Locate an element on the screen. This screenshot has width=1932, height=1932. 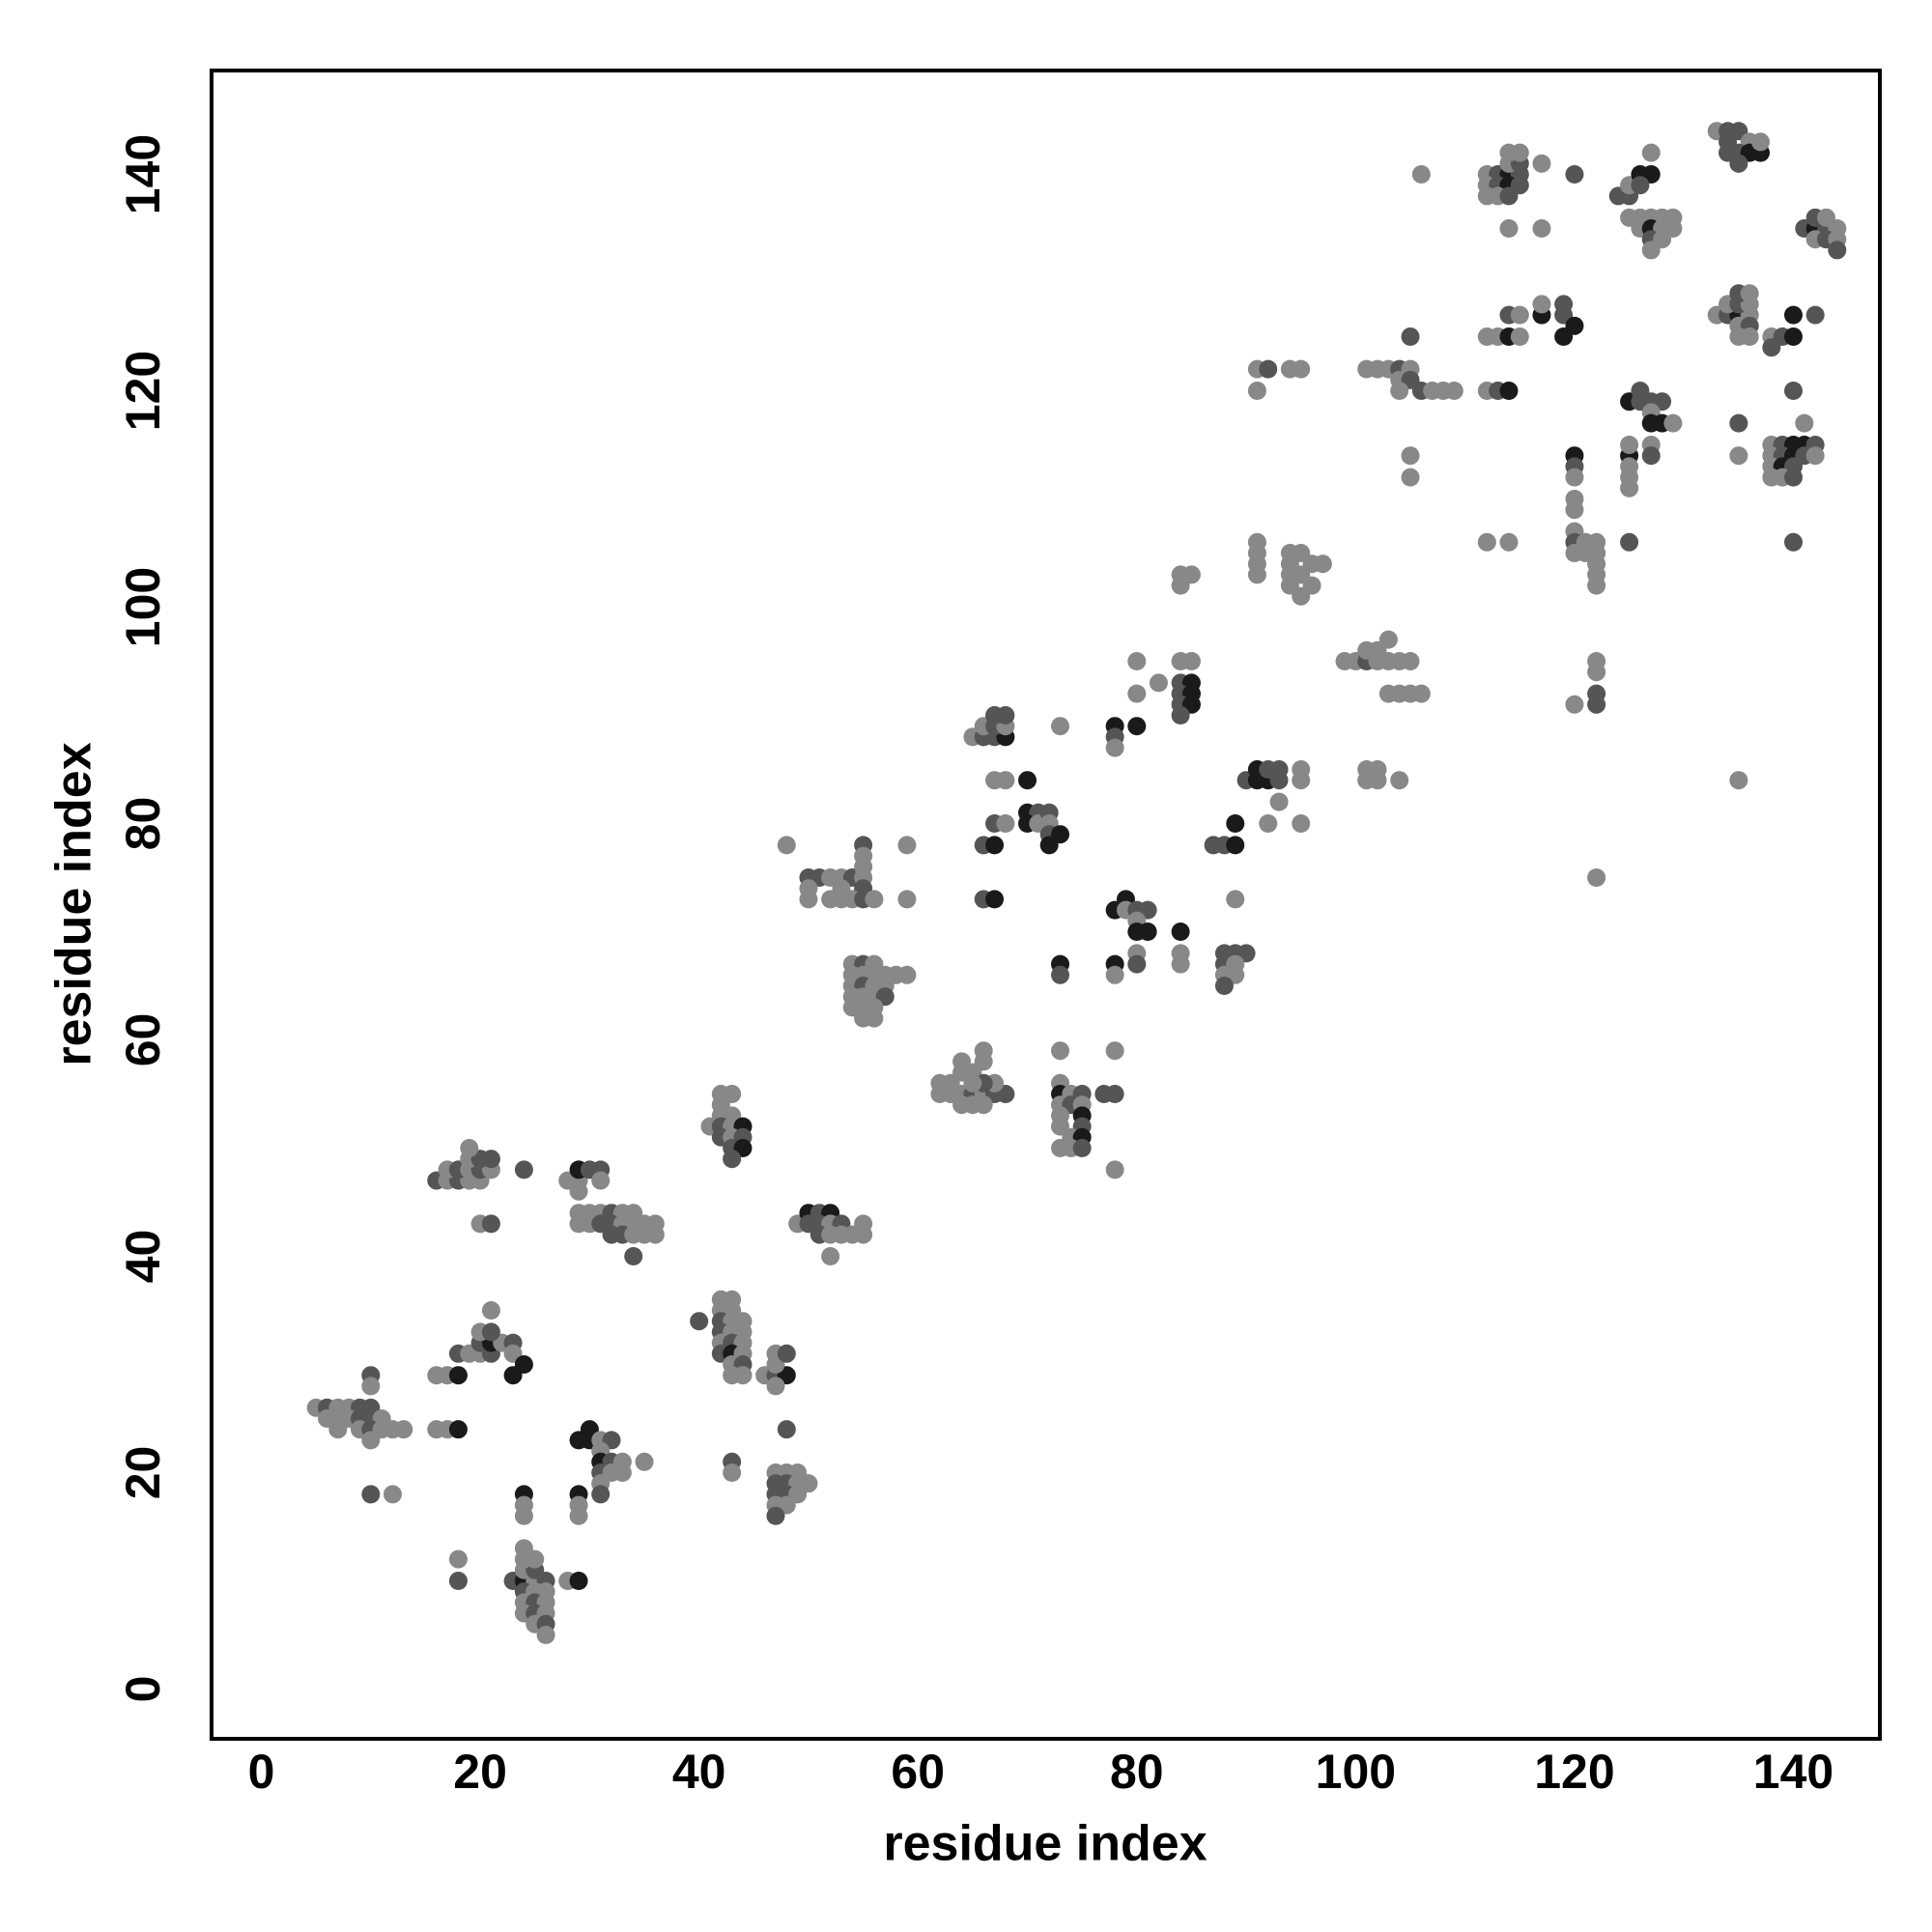
x-tick-label: 120 is located at coordinates (1574, 1772).